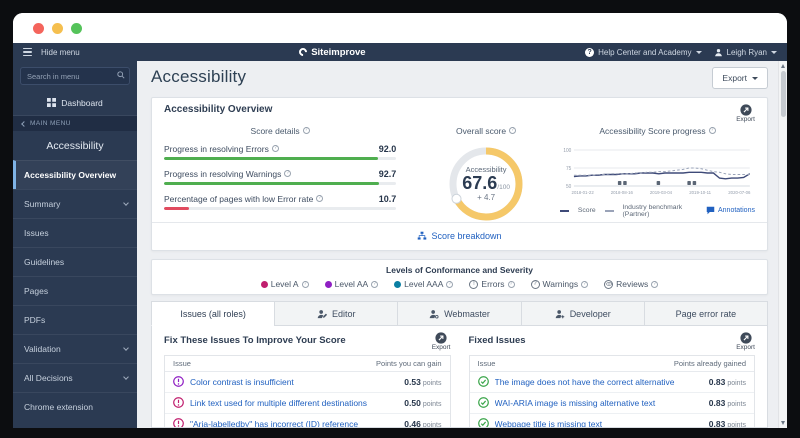  I want to click on export-icon, so click(746, 110).